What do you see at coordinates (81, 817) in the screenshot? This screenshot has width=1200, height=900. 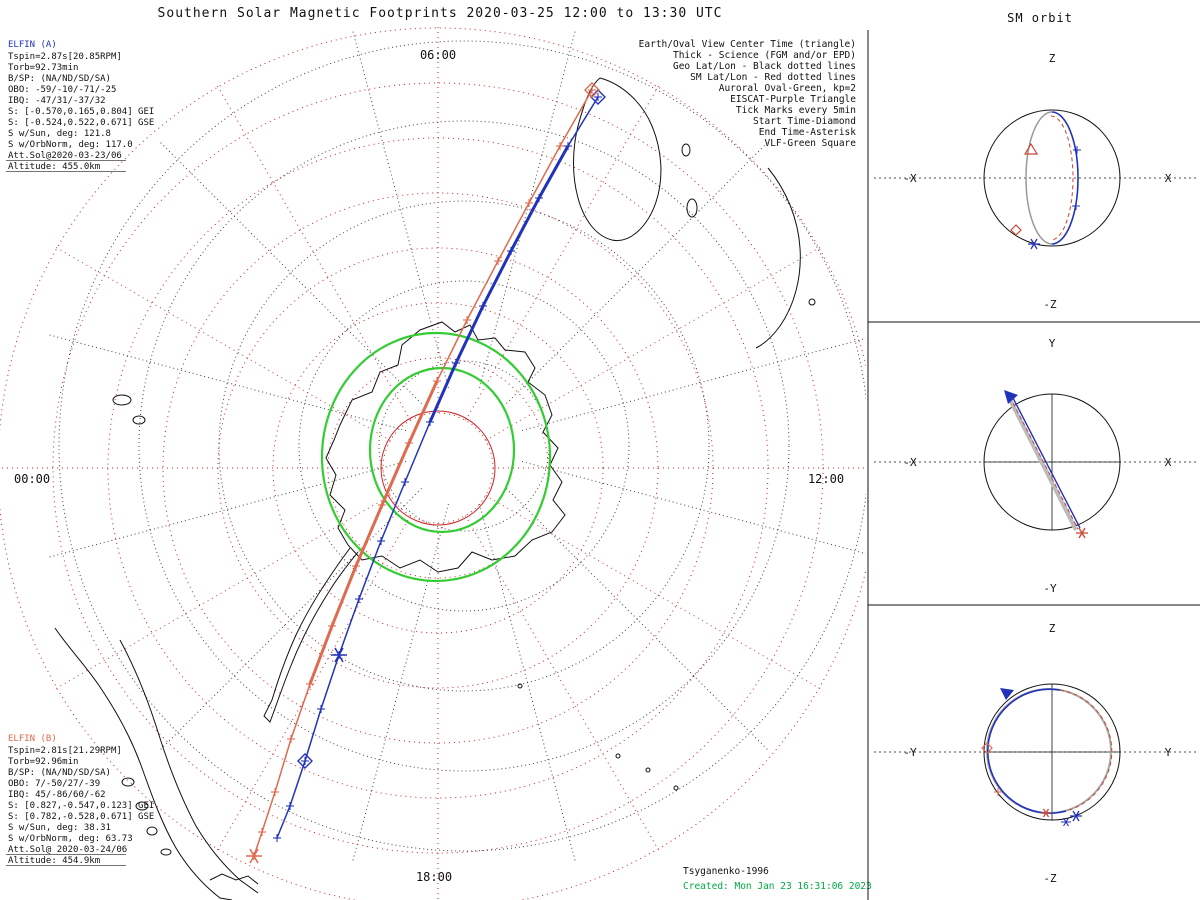 I see `elfin-b-line: S: [0.782,-0.528,0.671] GSE` at bounding box center [81, 817].